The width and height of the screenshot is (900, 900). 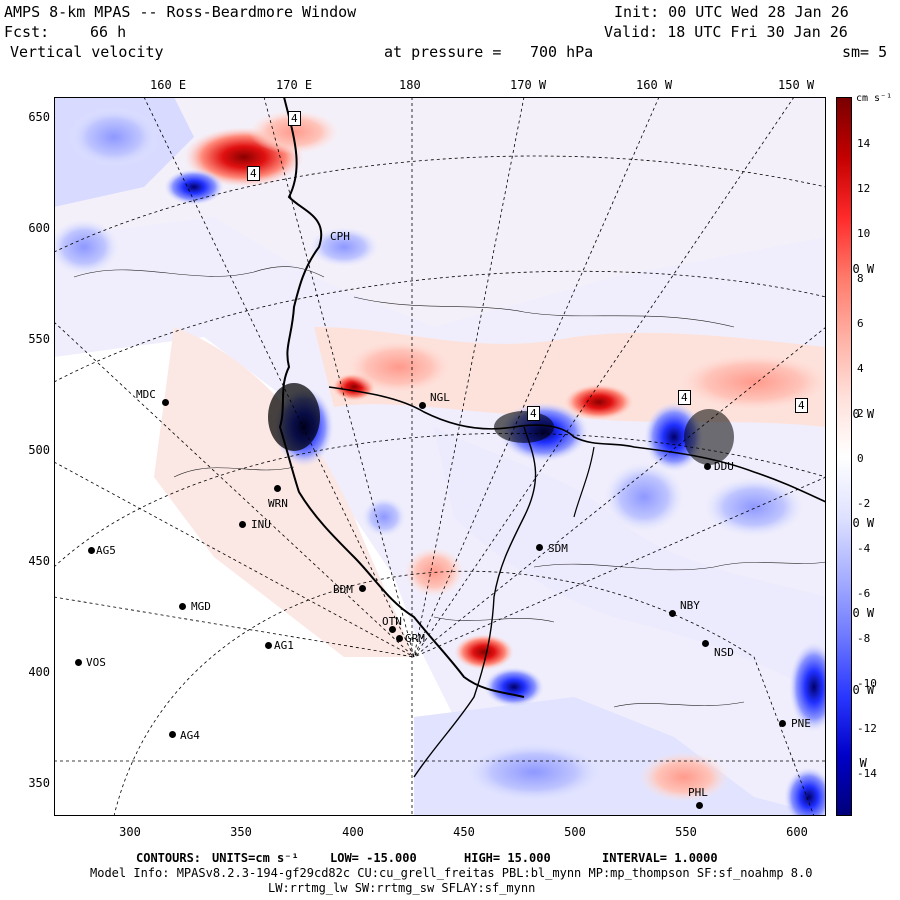 I want to click on station-label: AG1, so click(x=284, y=645).